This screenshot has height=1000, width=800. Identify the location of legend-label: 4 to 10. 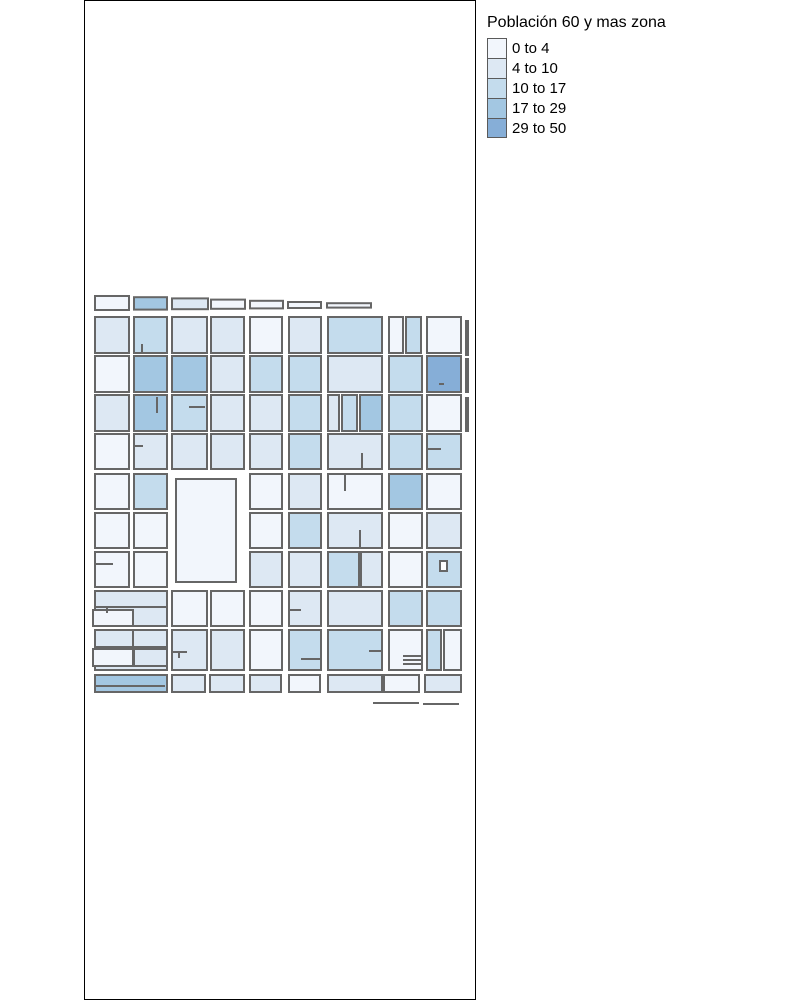
(535, 68).